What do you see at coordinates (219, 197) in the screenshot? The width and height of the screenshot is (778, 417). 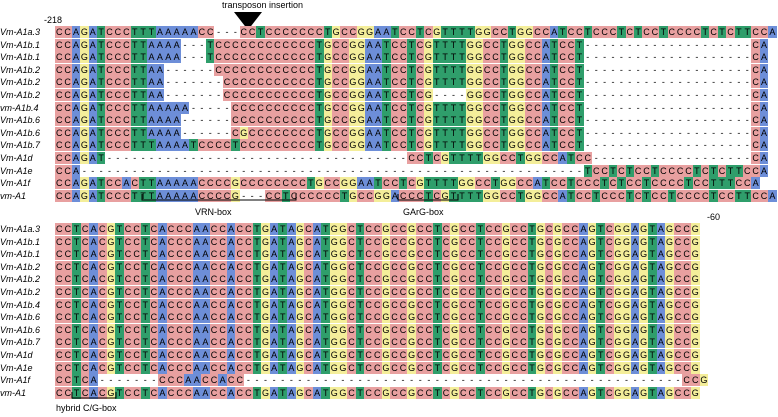 I see `vrn-box-bracket` at bounding box center [219, 197].